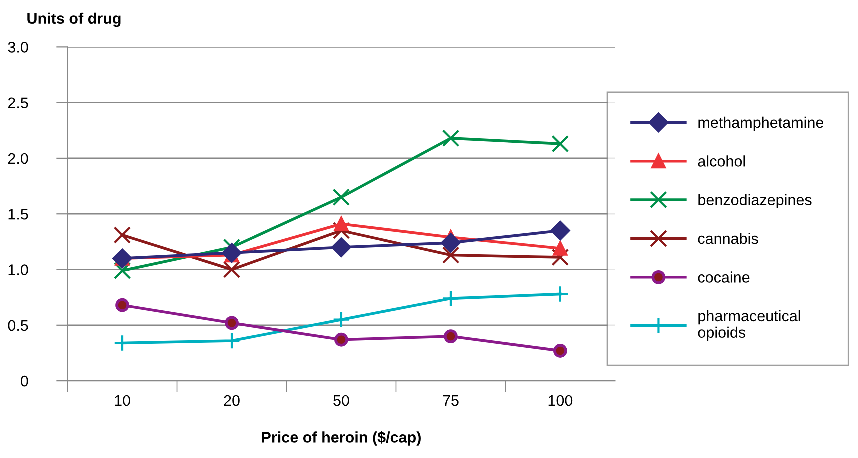 Image resolution: width=858 pixels, height=458 pixels. What do you see at coordinates (74, 20) in the screenshot?
I see `y-axis-title: Units of drug` at bounding box center [74, 20].